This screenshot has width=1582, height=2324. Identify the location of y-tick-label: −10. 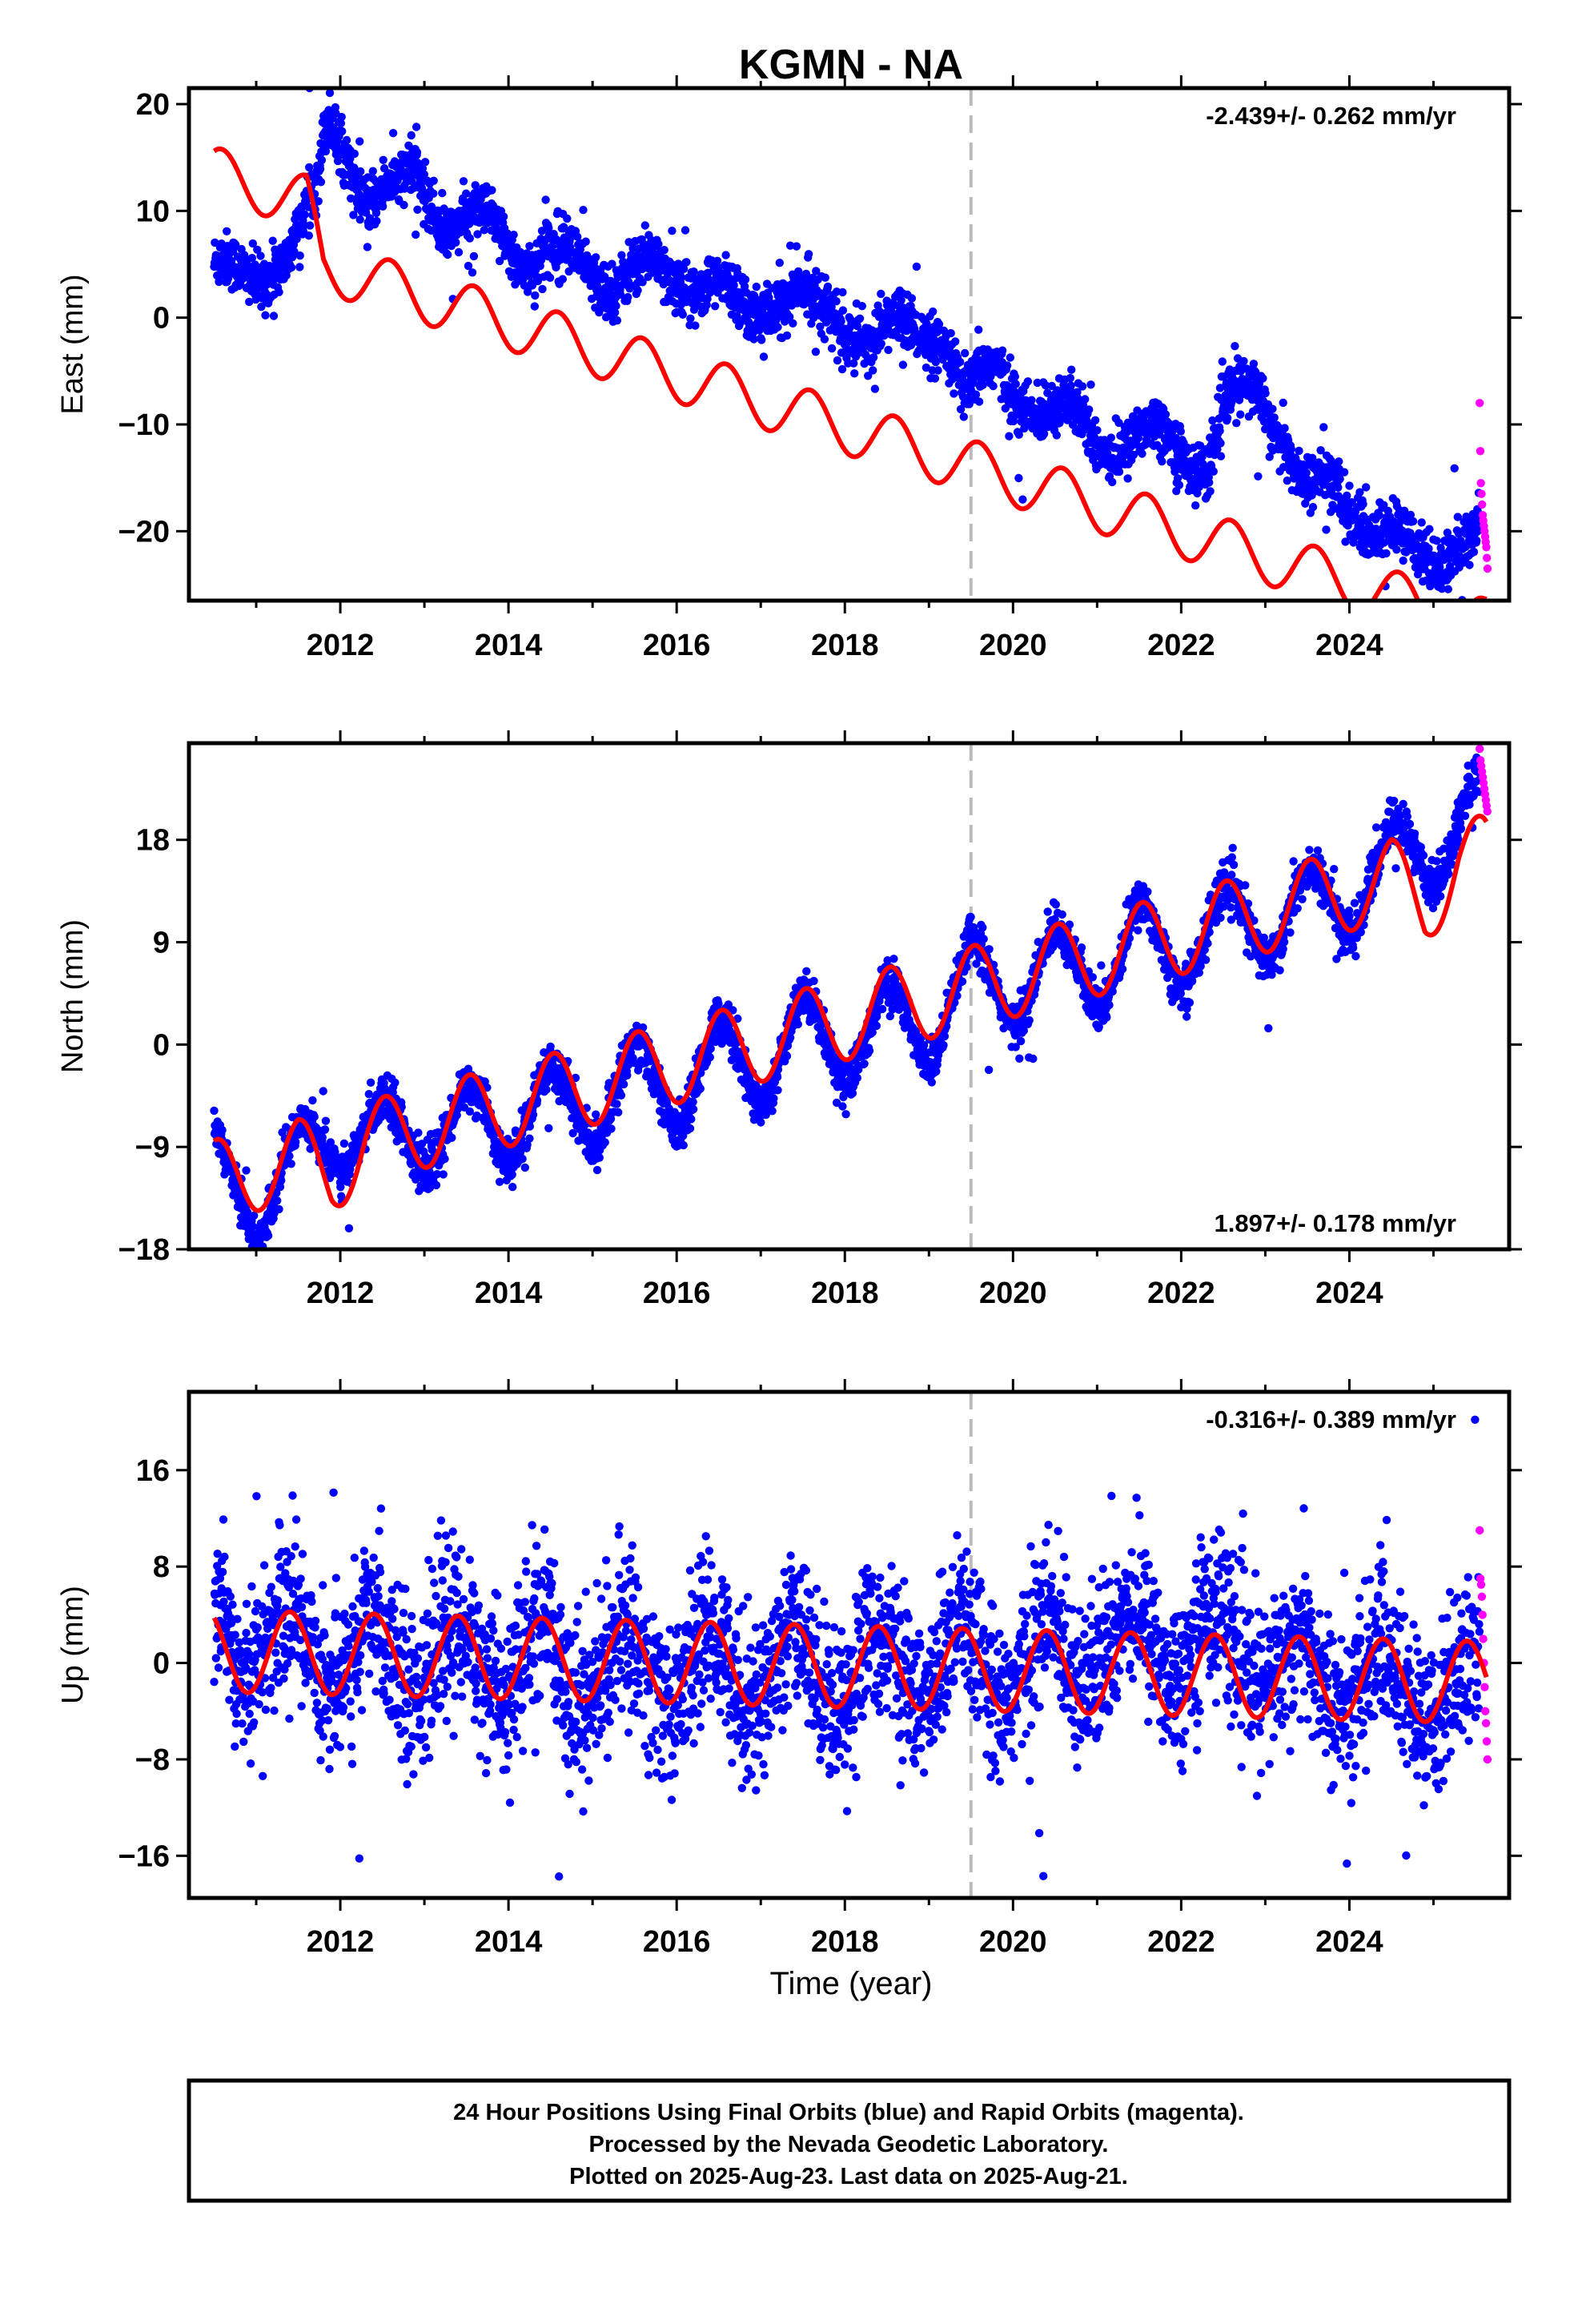
(144, 425).